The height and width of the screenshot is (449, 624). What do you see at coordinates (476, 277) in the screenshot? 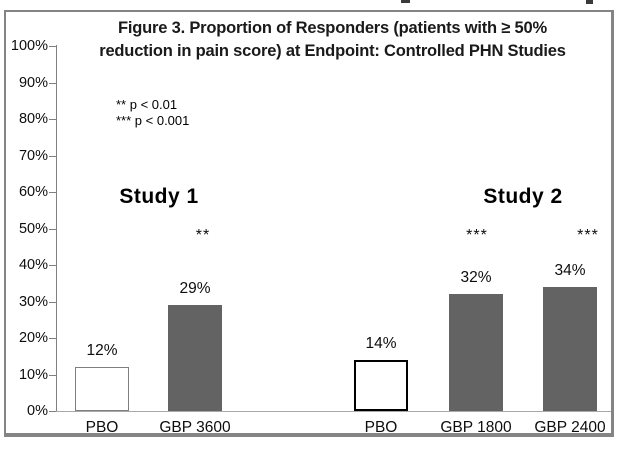
I see `bar-value-label: 32%` at bounding box center [476, 277].